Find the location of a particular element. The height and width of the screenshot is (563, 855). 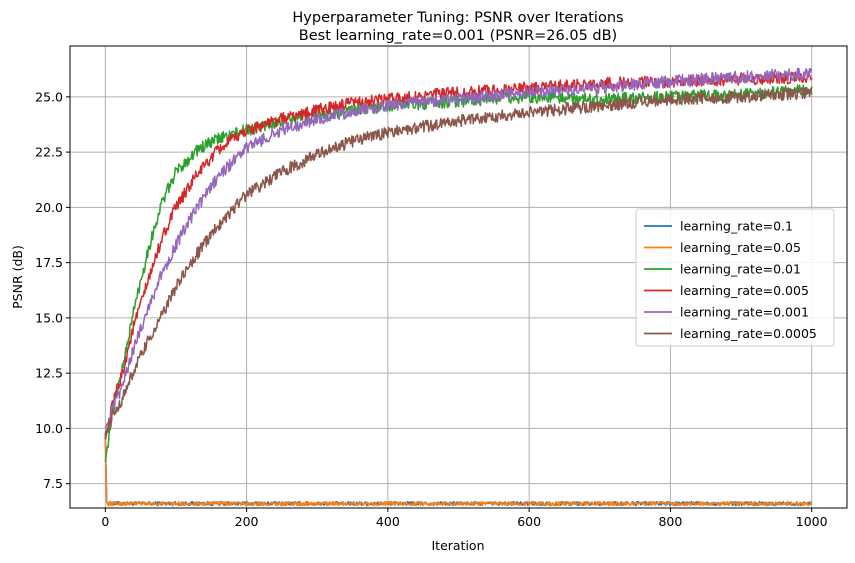

y-tick-label: 17.5 is located at coordinates (49, 262).